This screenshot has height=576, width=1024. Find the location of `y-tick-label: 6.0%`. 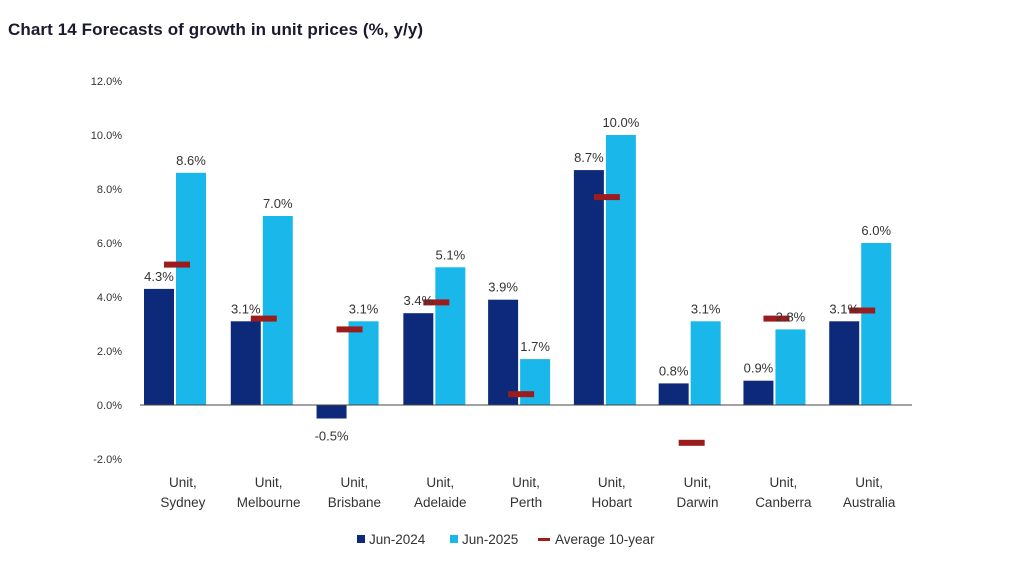

y-tick-label: 6.0% is located at coordinates (109, 244).